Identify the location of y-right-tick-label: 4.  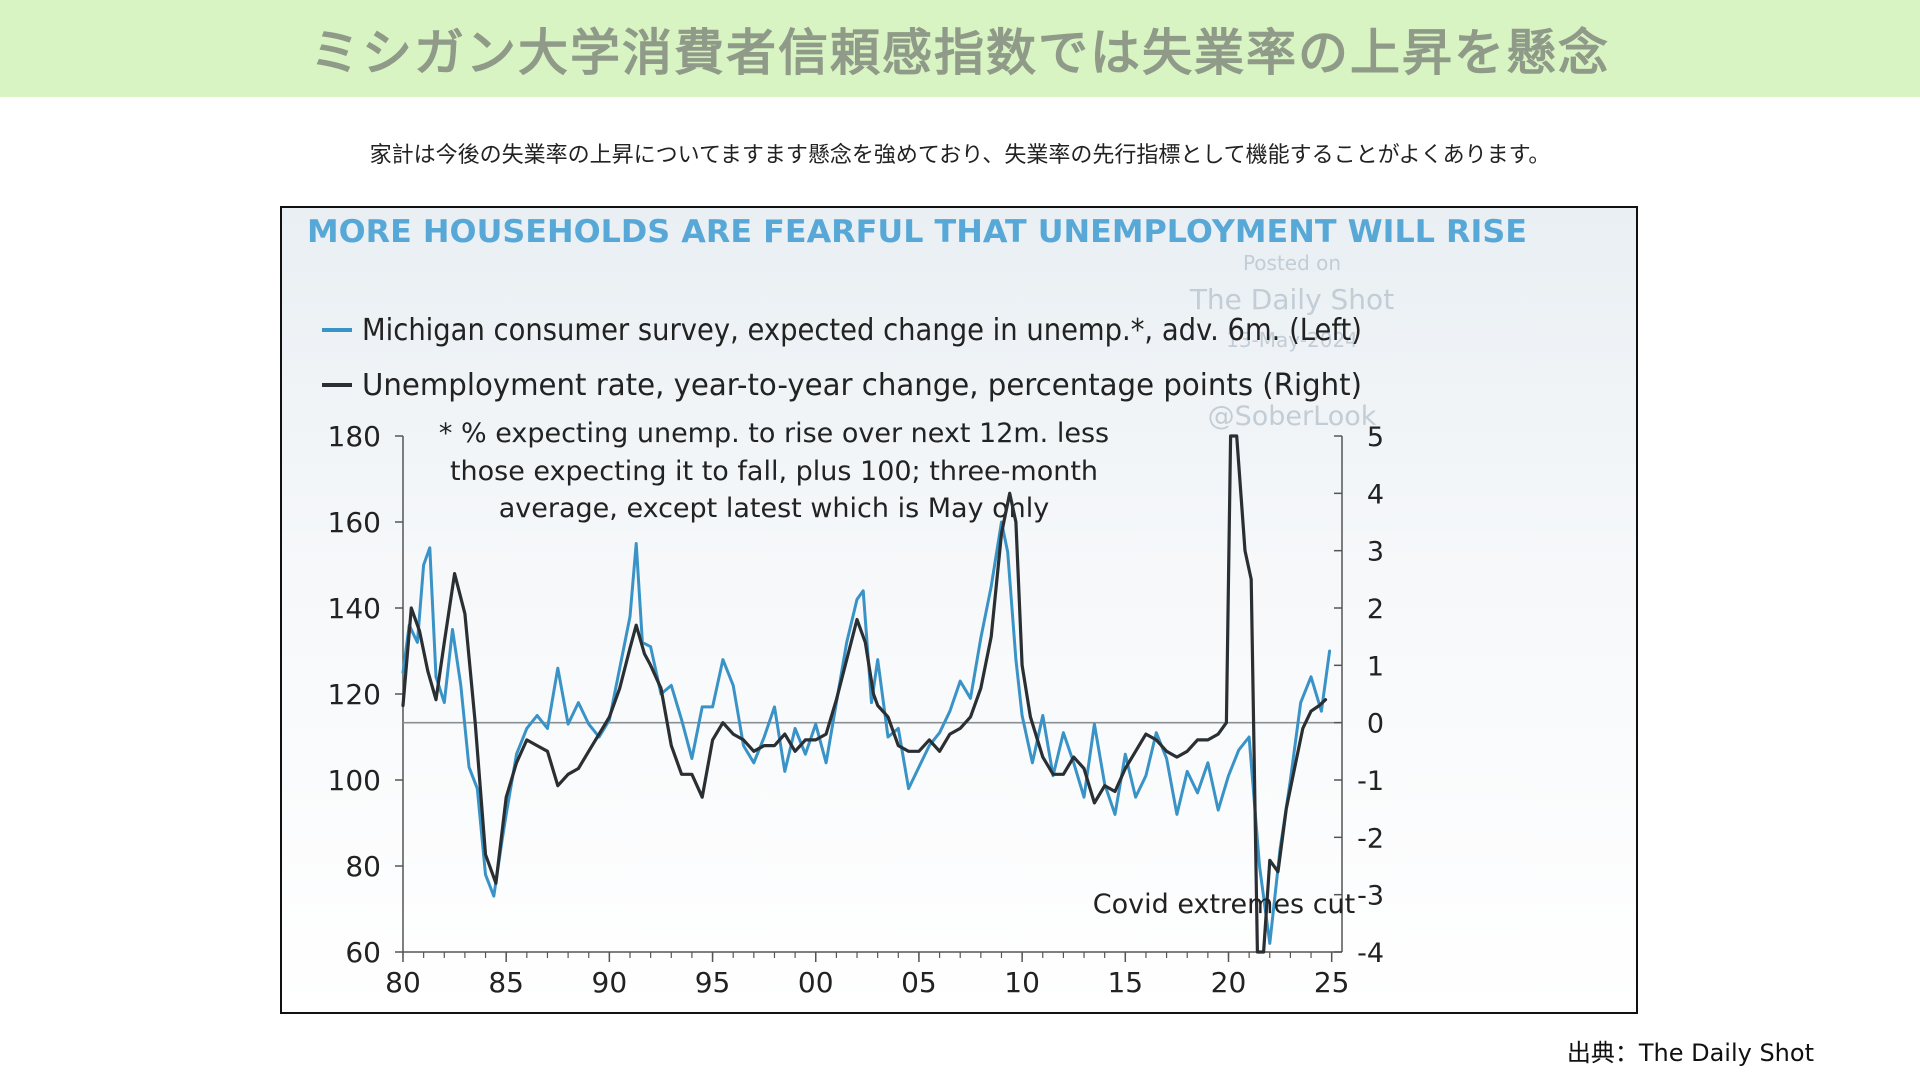
(1375, 494).